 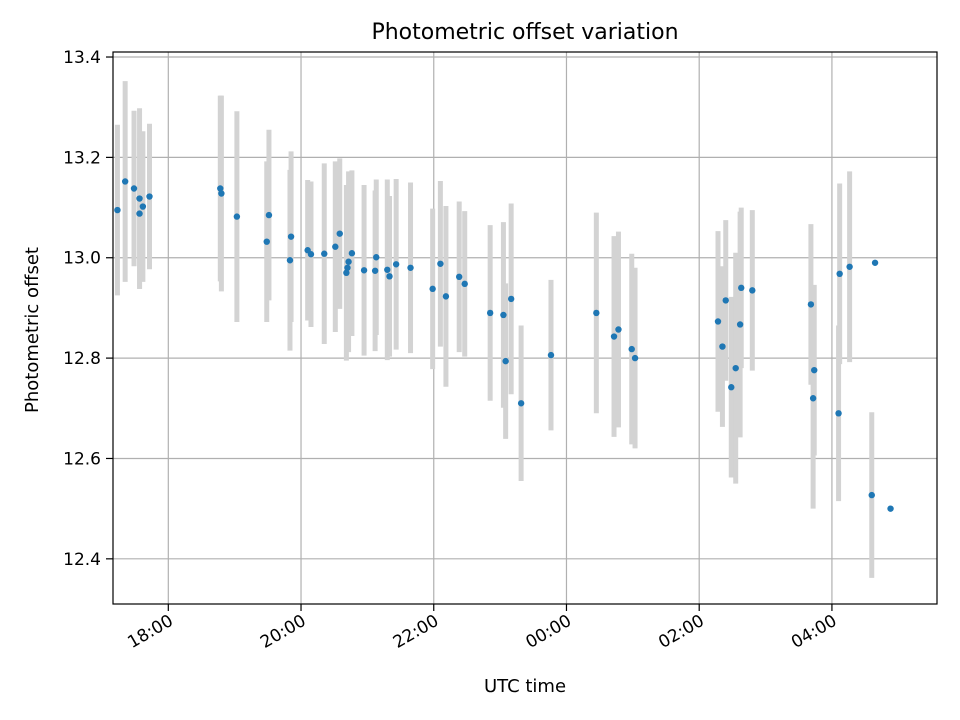 I want to click on chart-title: Photometric offset variation, so click(x=524, y=32).